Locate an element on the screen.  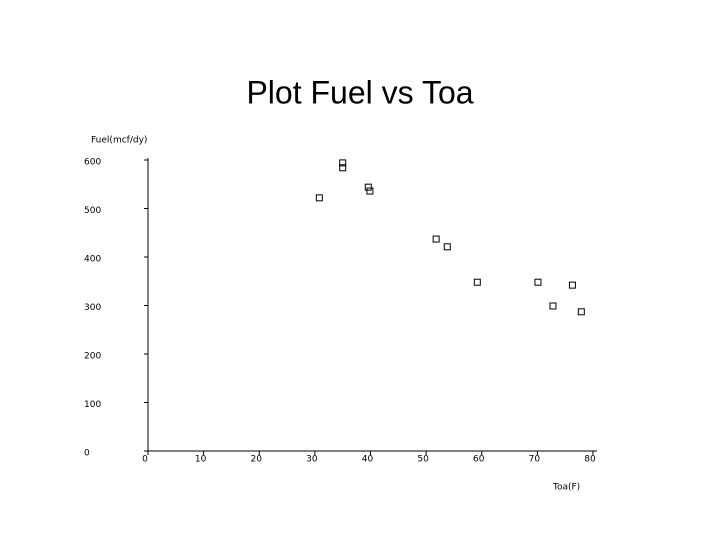
x-tick-label: 70 is located at coordinates (535, 460).